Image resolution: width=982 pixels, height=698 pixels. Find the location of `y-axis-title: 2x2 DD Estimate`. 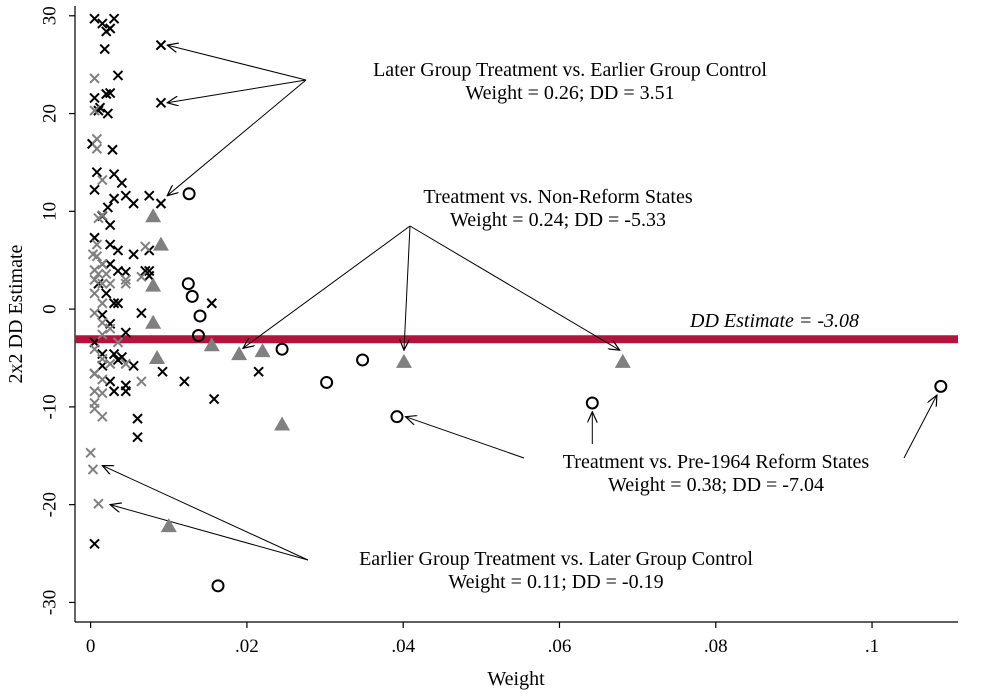

y-axis-title: 2x2 DD Estimate is located at coordinates (16, 313).